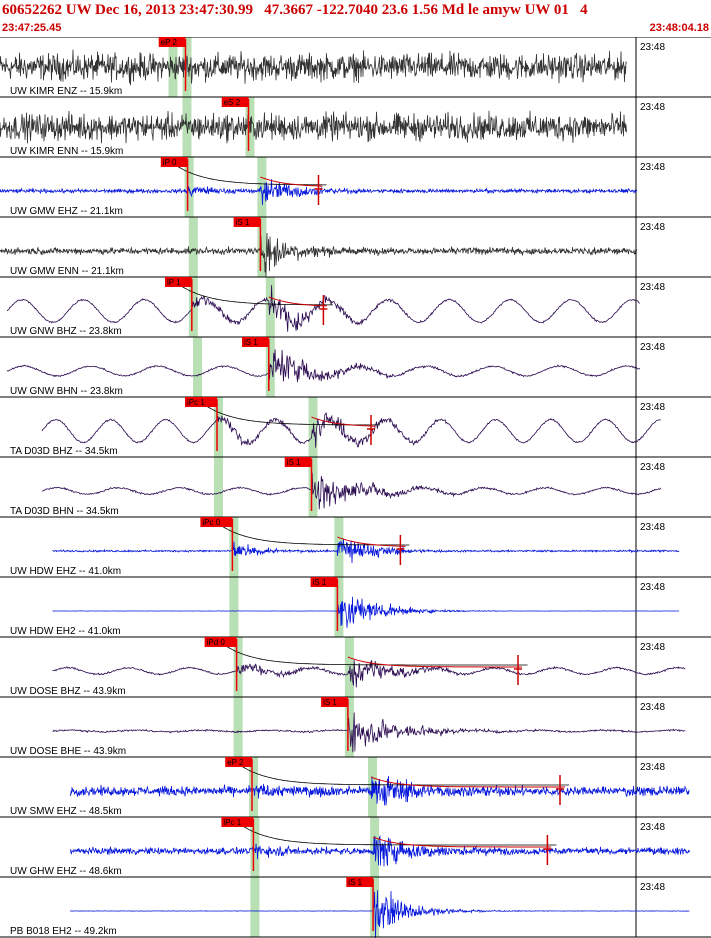 The image size is (711, 938). I want to click on trace-row: iP 1 23:48 UW GNW BHZ -- 23.8km, so click(355, 306).